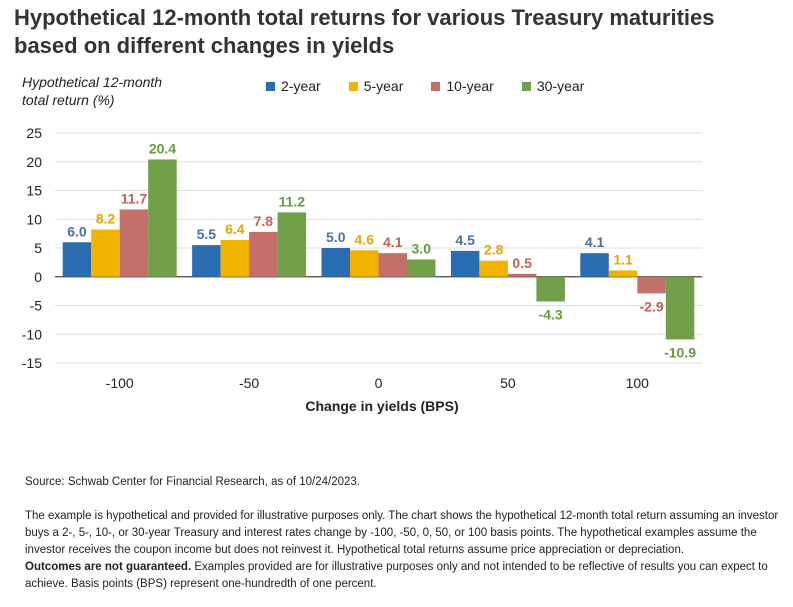 This screenshot has width=793, height=607. Describe the element at coordinates (494, 250) in the screenshot. I see `data-label: 2.8` at that location.